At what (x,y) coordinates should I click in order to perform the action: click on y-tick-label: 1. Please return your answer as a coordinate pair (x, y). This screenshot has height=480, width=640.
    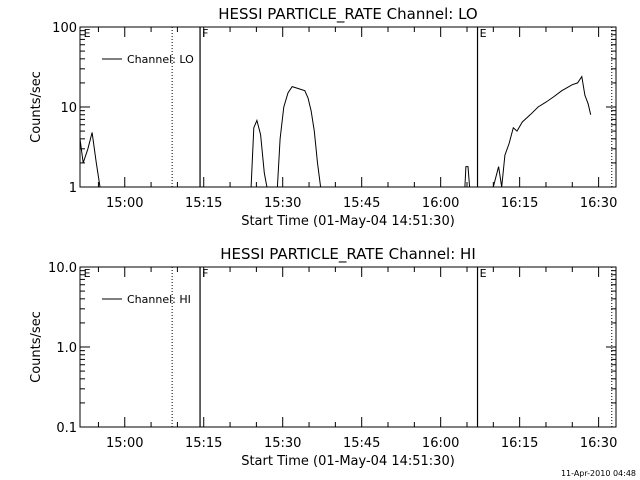
    Looking at the image, I should click on (73, 188).